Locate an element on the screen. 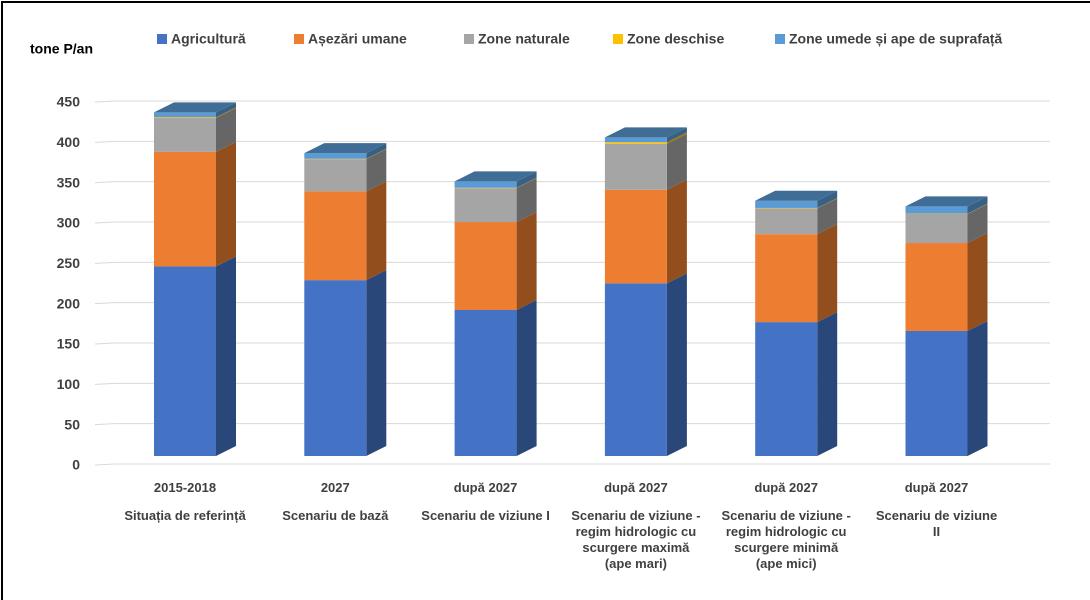 This screenshot has height=600, width=1090. legend-label: Zone deschise is located at coordinates (675, 39).